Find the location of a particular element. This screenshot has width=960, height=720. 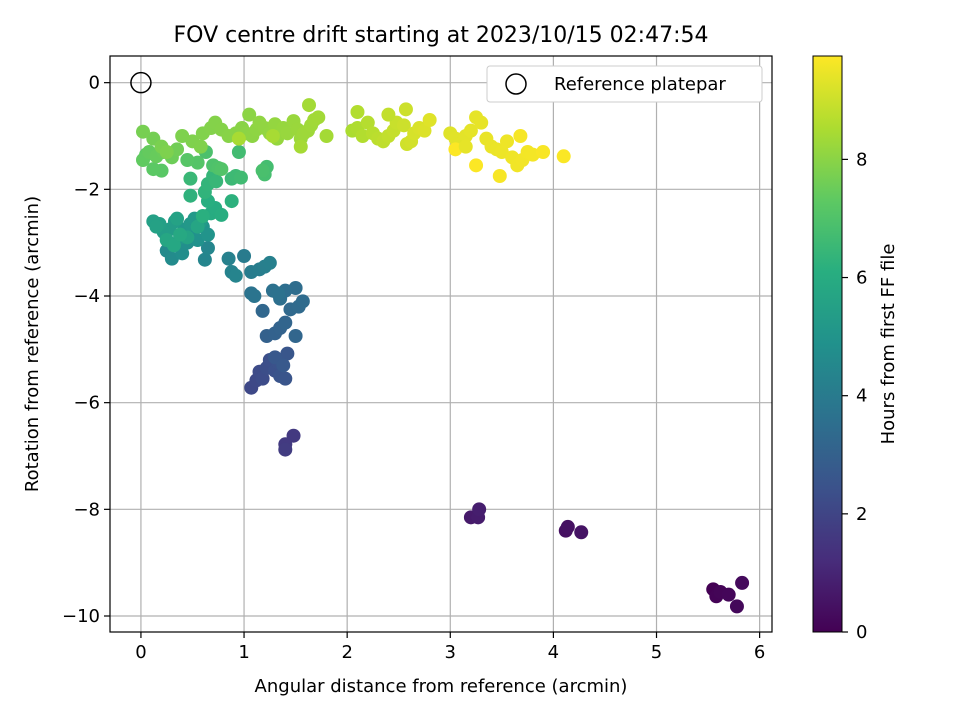

legend-label: Reference platepar is located at coordinates (640, 84).